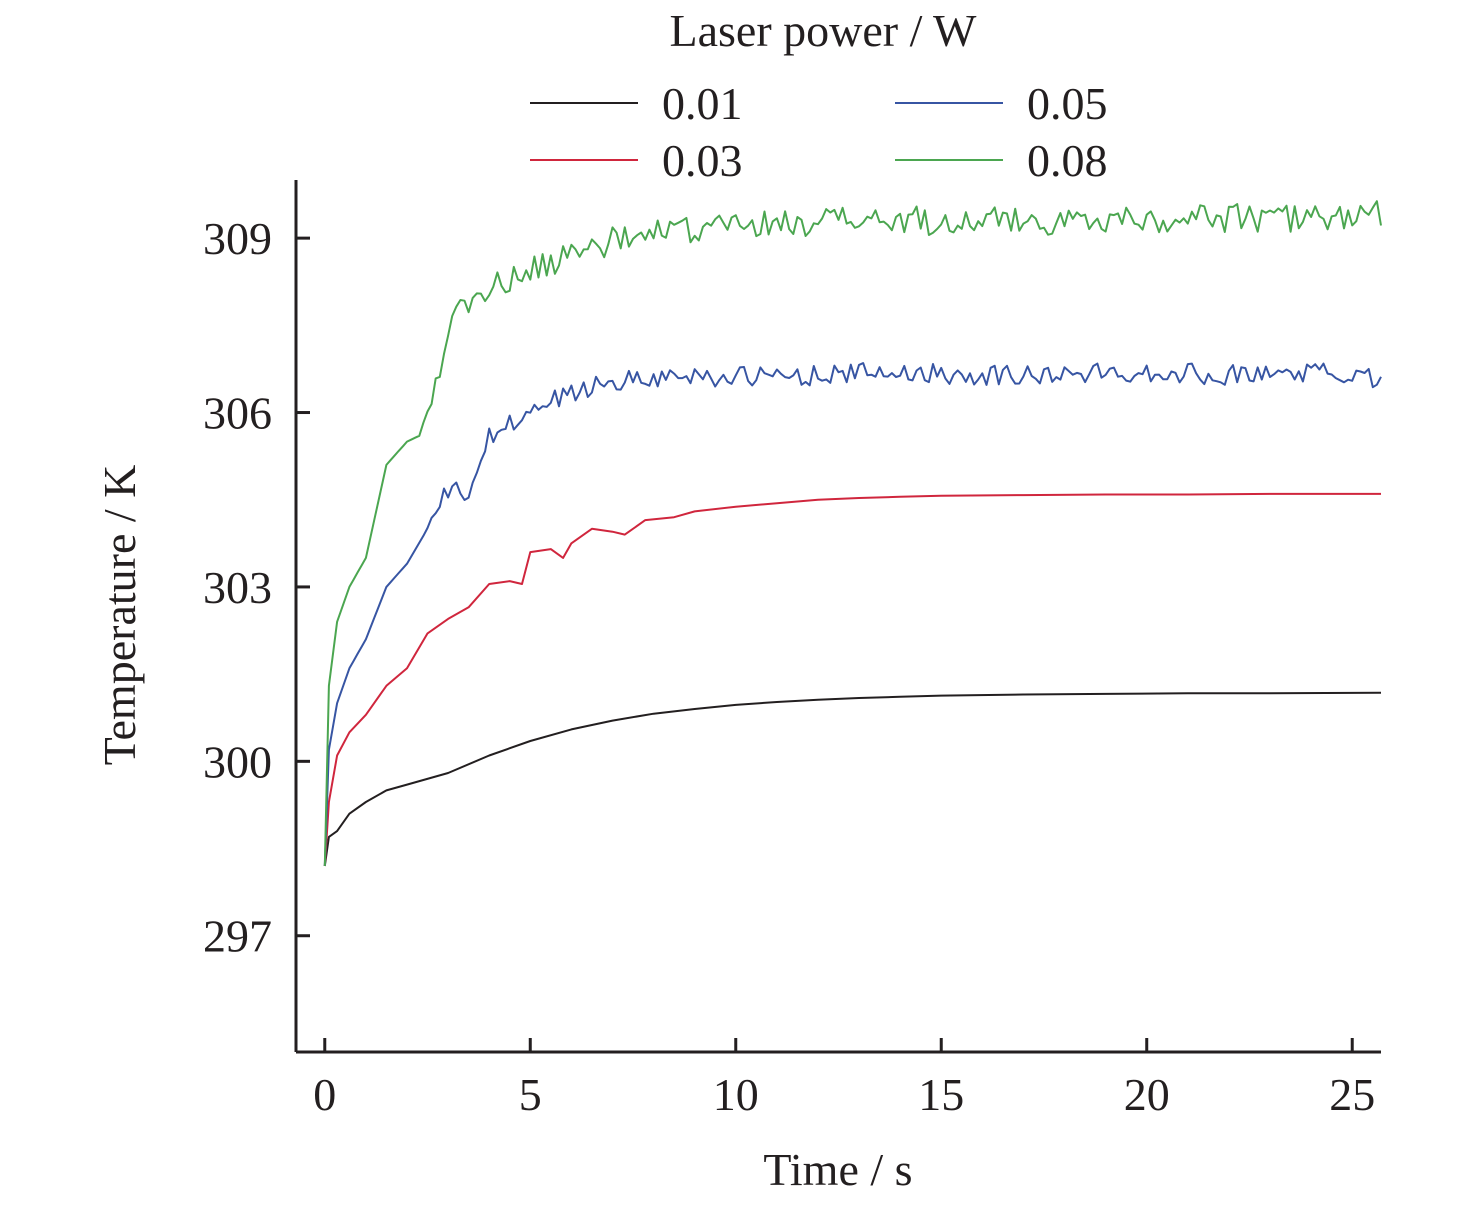  Describe the element at coordinates (237, 238) in the screenshot. I see `y-tick-label: 309` at that location.